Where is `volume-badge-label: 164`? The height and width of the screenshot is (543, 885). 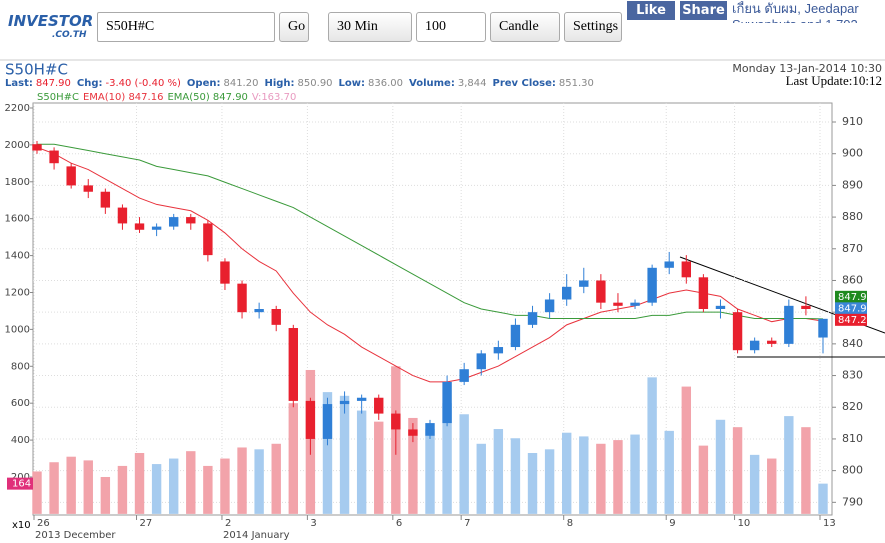
volume-badge-label: 164 is located at coordinates (21, 484).